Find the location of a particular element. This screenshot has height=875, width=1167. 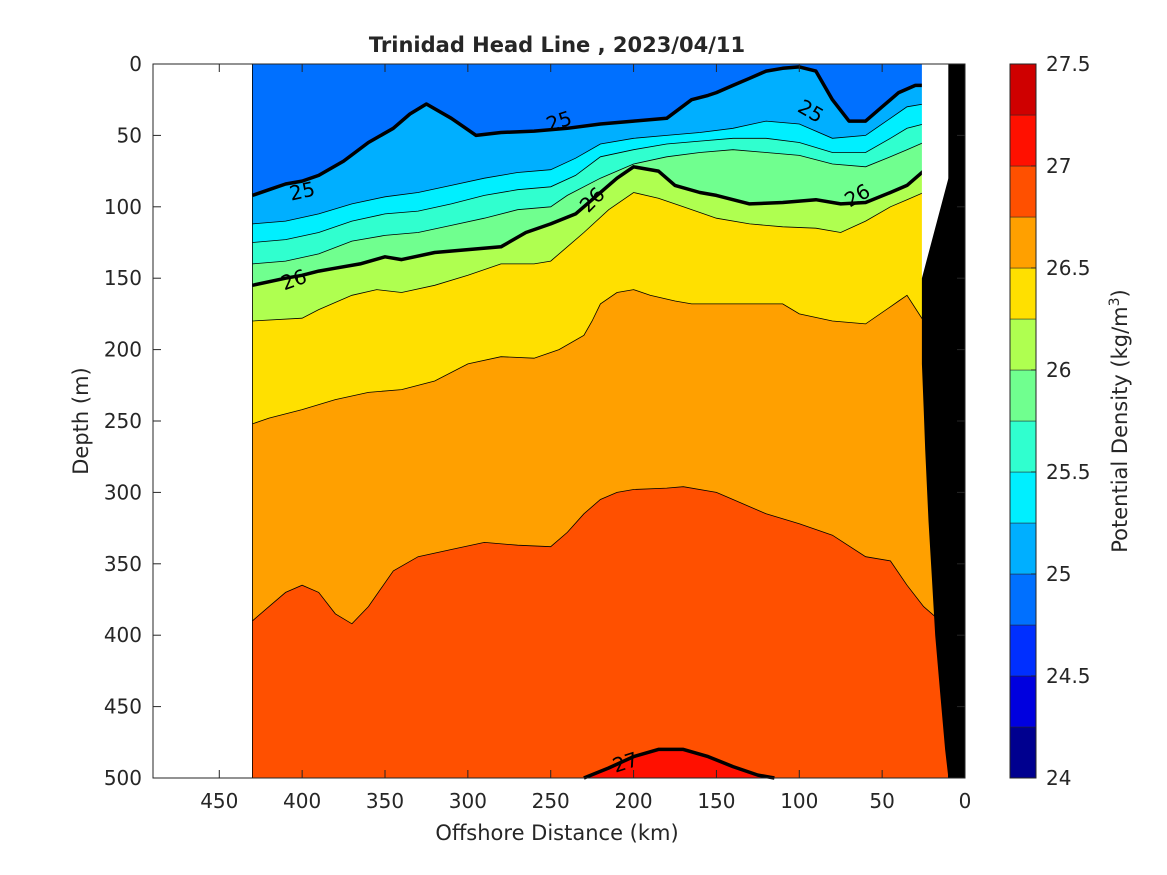

x-tick-label: 200 is located at coordinates (633, 801).